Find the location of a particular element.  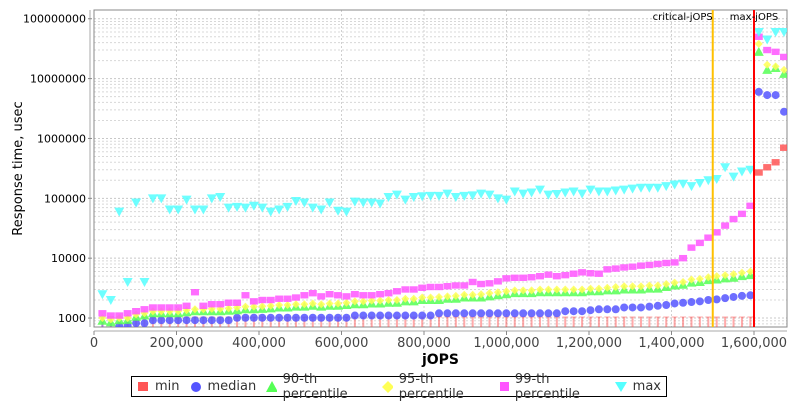

legend-item-90-th-percentile: 90-th percentile is located at coordinates (319, 387).